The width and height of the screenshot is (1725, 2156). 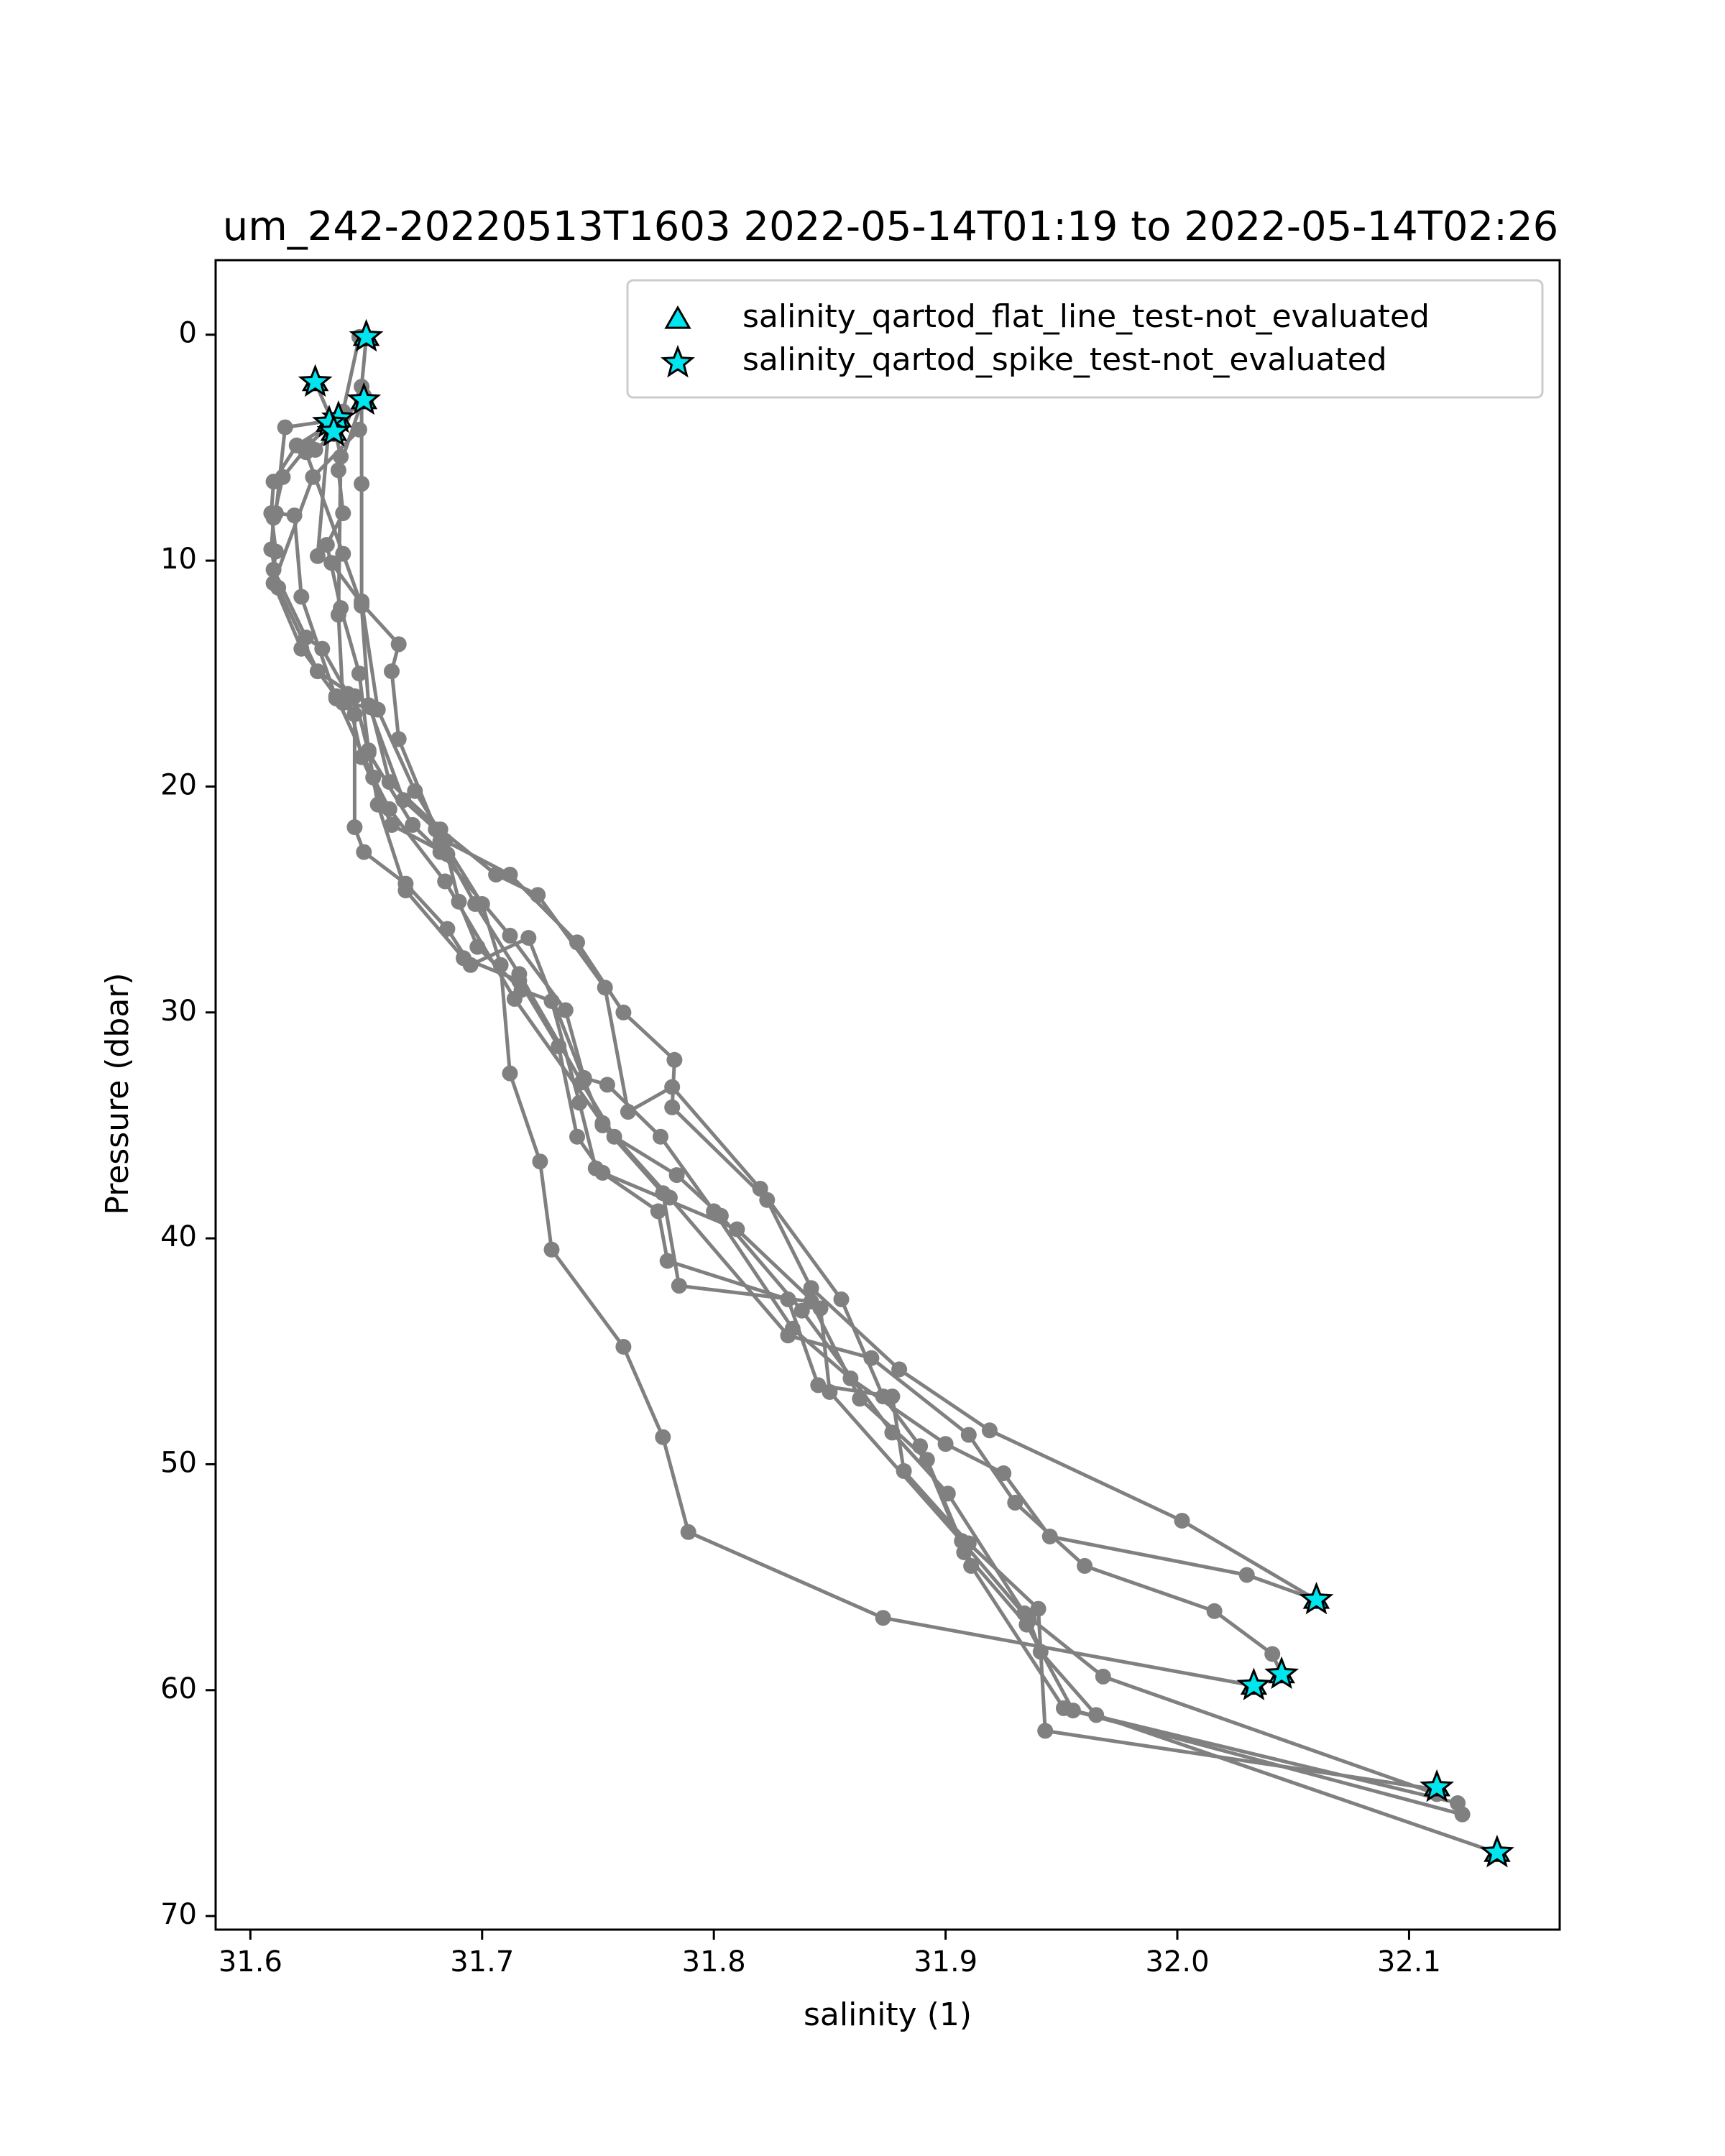 I want to click on y-tick-label: 60, so click(x=178, y=1688).